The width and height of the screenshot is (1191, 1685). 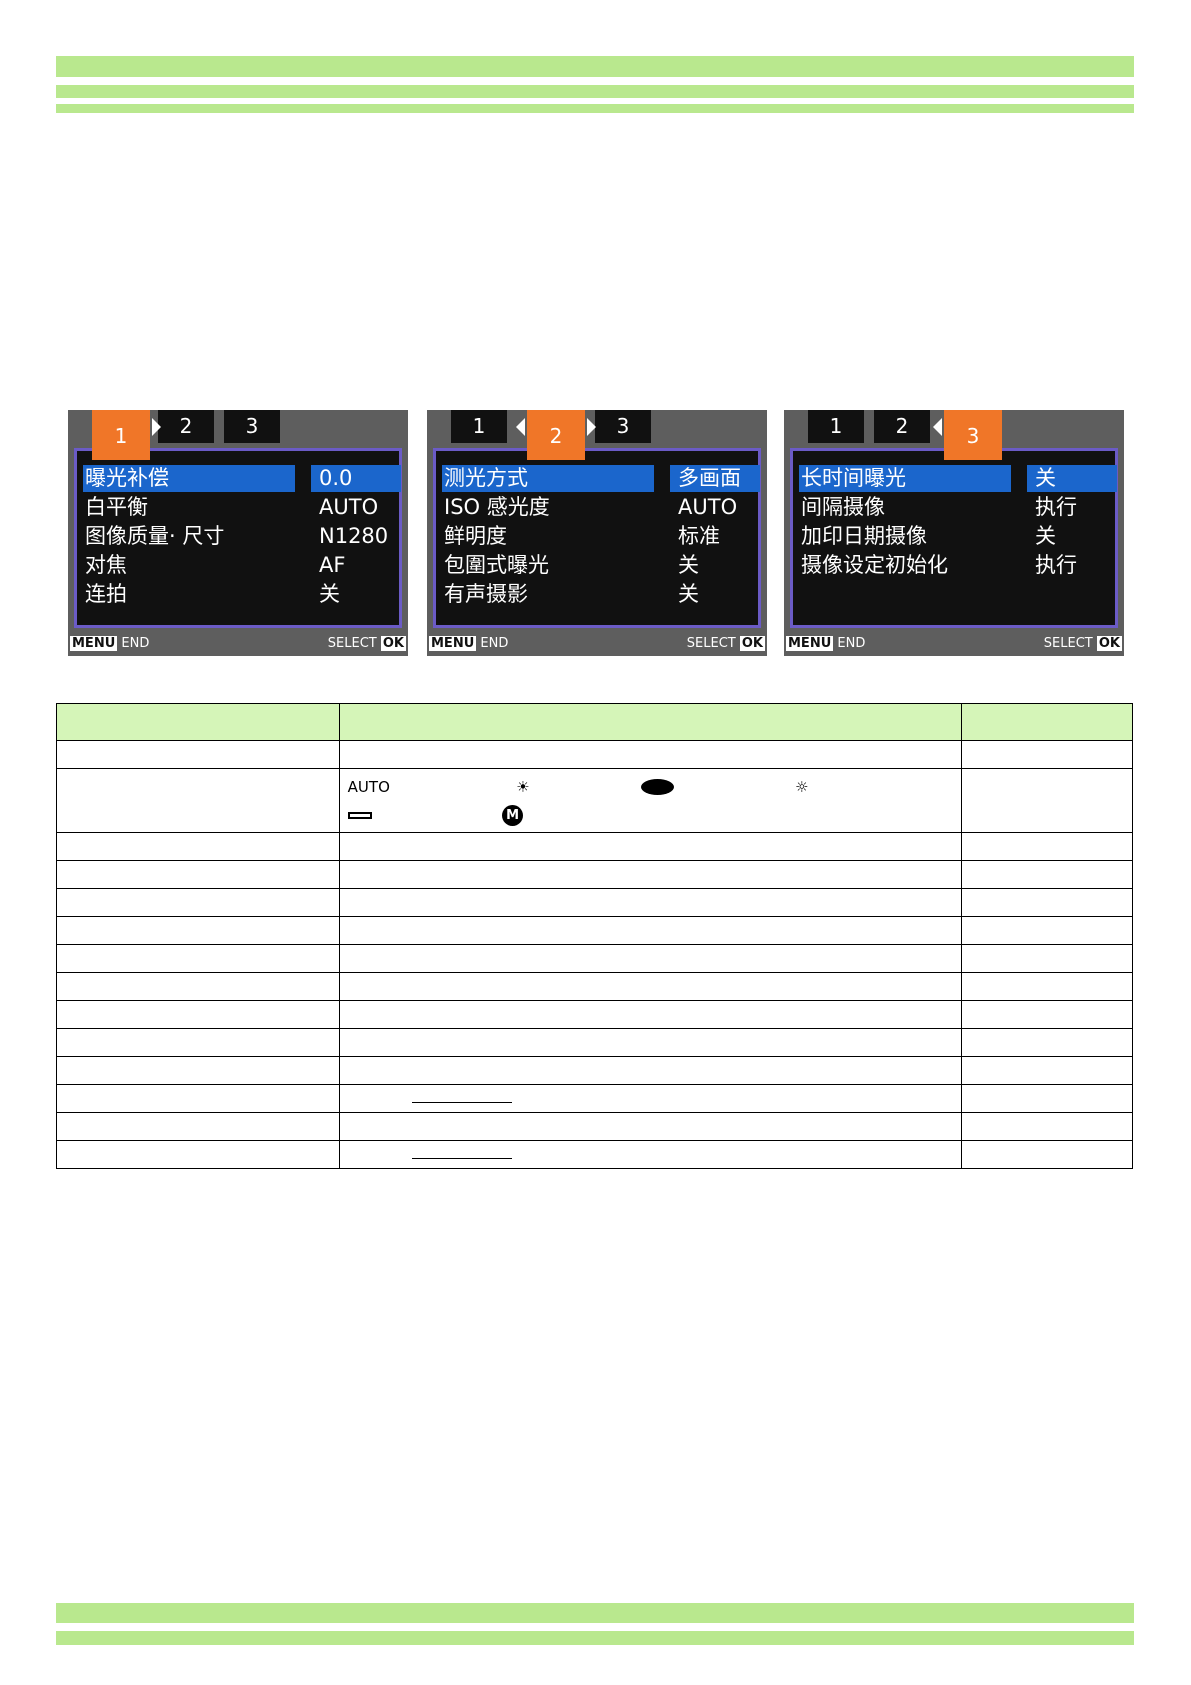 I want to click on menu-item-label: 间隔摄像, so click(x=843, y=507).